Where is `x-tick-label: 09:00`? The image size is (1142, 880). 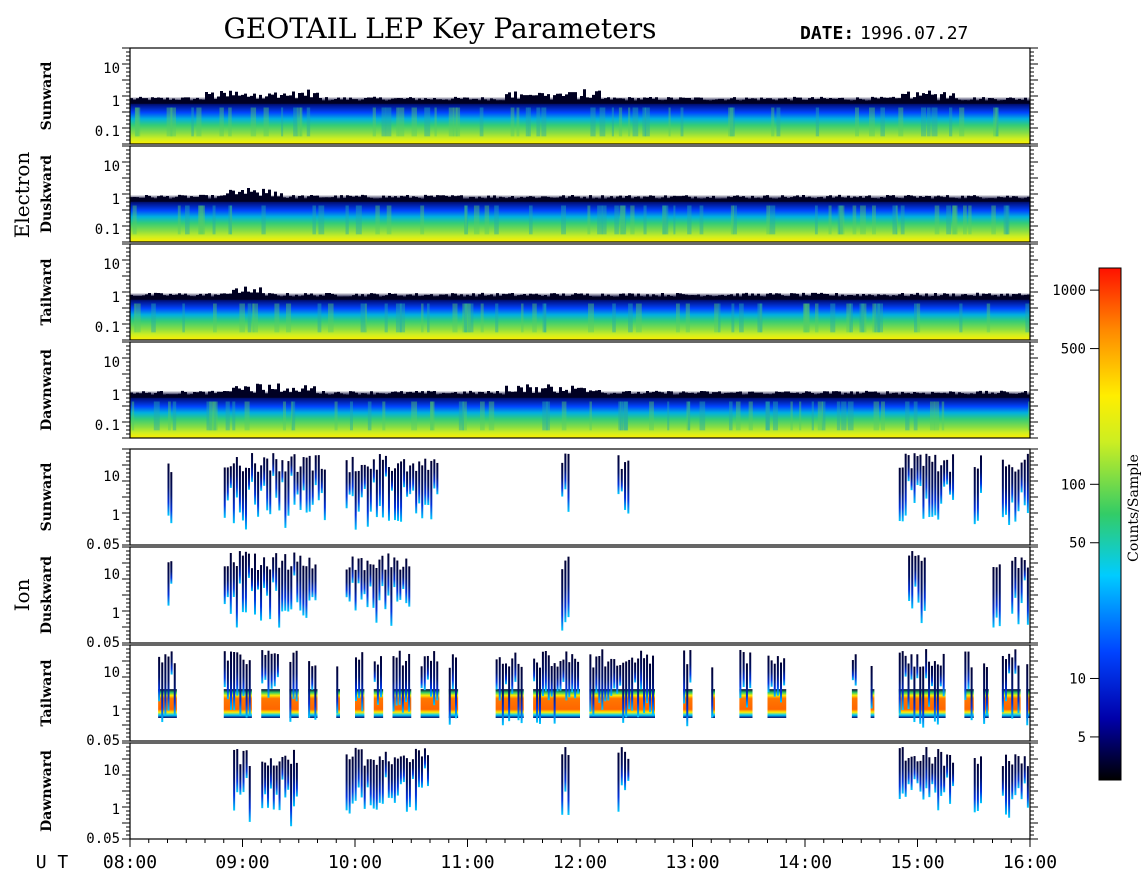 x-tick-label: 09:00 is located at coordinates (242, 862).